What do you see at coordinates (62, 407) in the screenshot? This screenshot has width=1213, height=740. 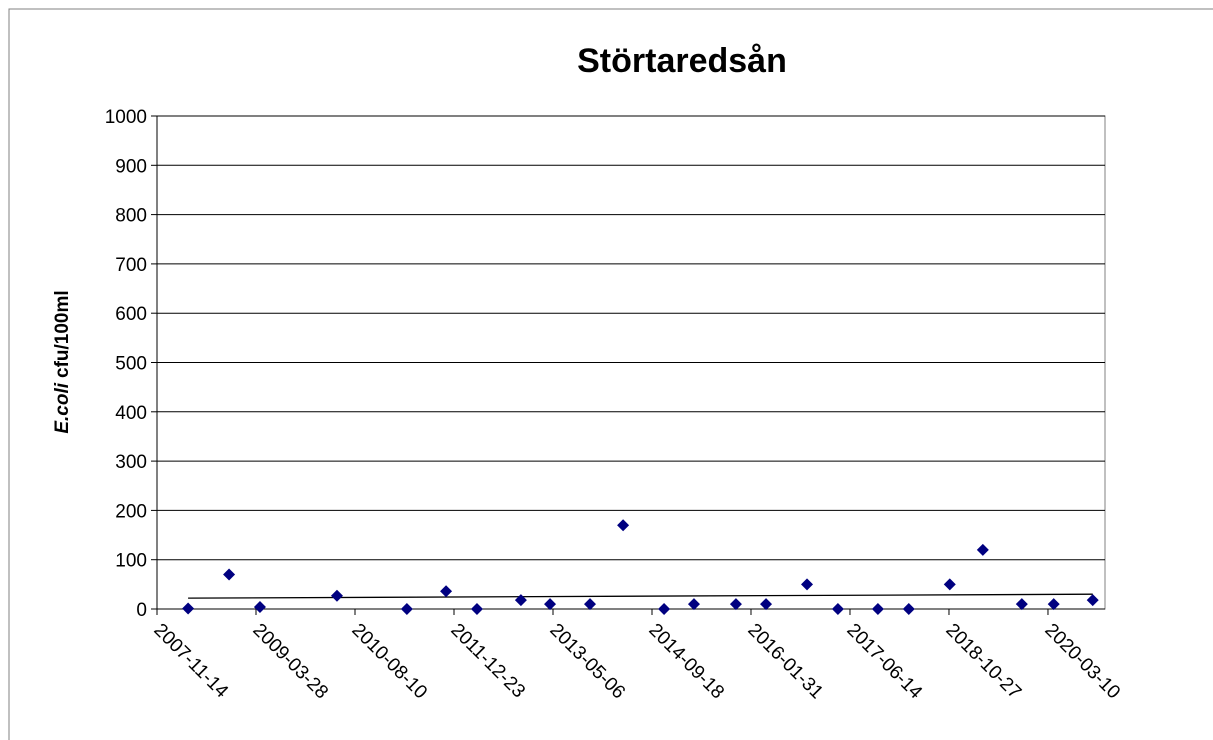 I see `y-axis-label-part: E.coli` at bounding box center [62, 407].